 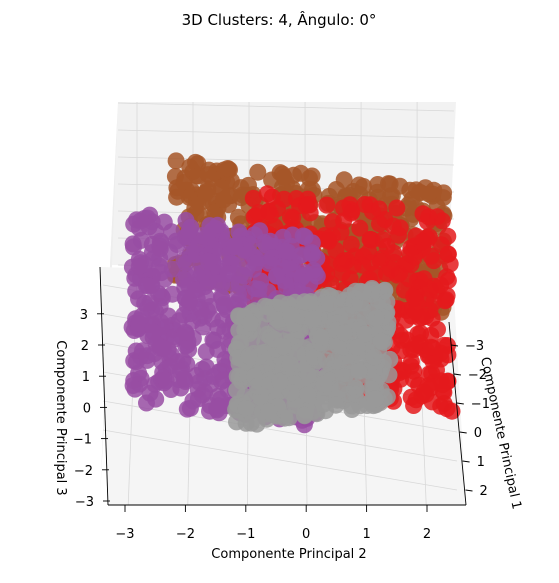 What do you see at coordinates (84, 502) in the screenshot?
I see `z-tick-label: −3` at bounding box center [84, 502].